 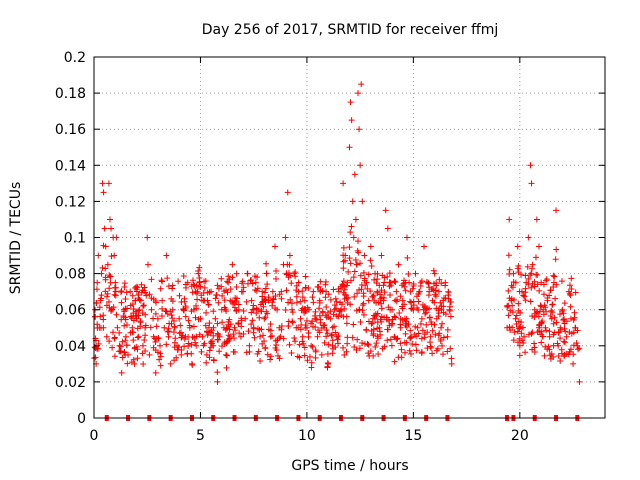 I want to click on y-tick-label: 0.18, so click(x=70, y=94).